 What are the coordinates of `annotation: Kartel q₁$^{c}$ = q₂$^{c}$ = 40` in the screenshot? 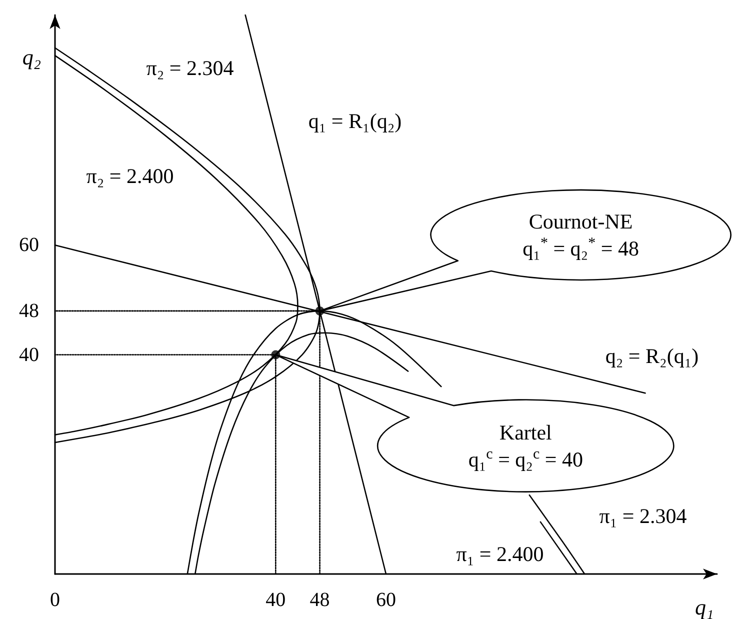 It's located at (526, 446).